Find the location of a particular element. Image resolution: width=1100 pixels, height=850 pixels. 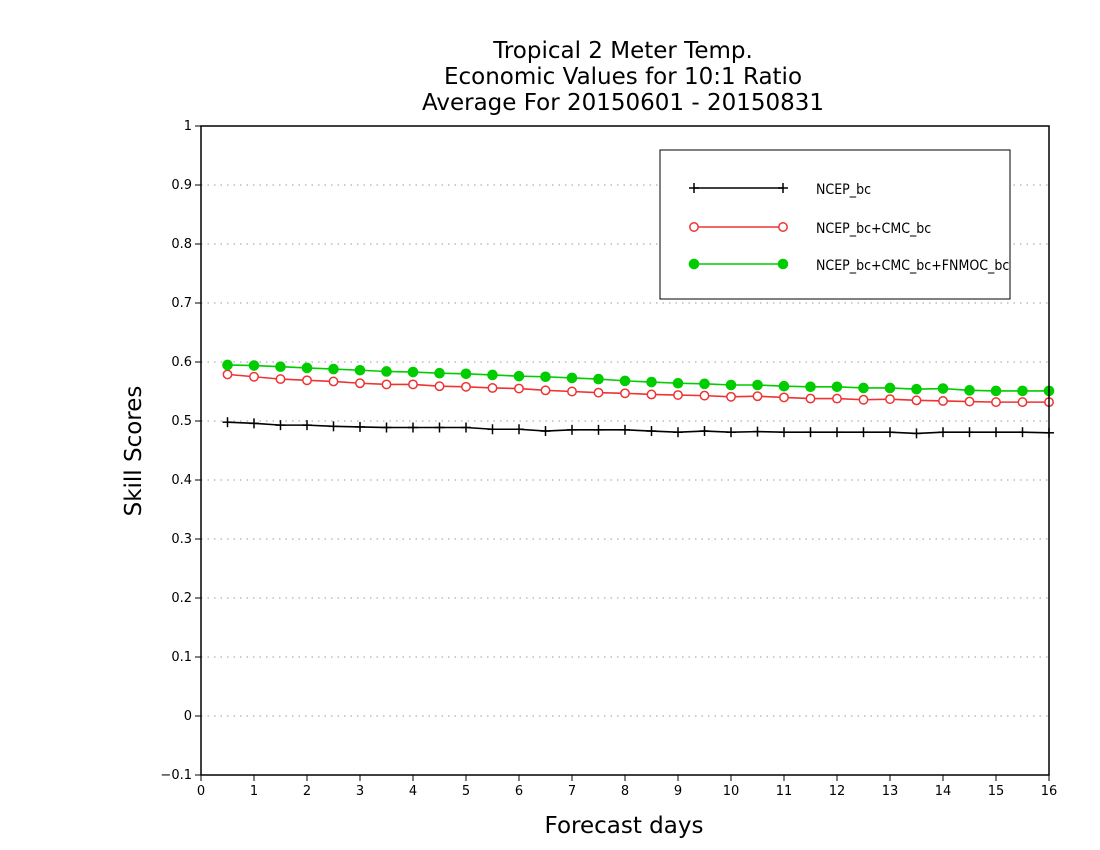

y-tick-label: 0.3 is located at coordinates (181, 539).